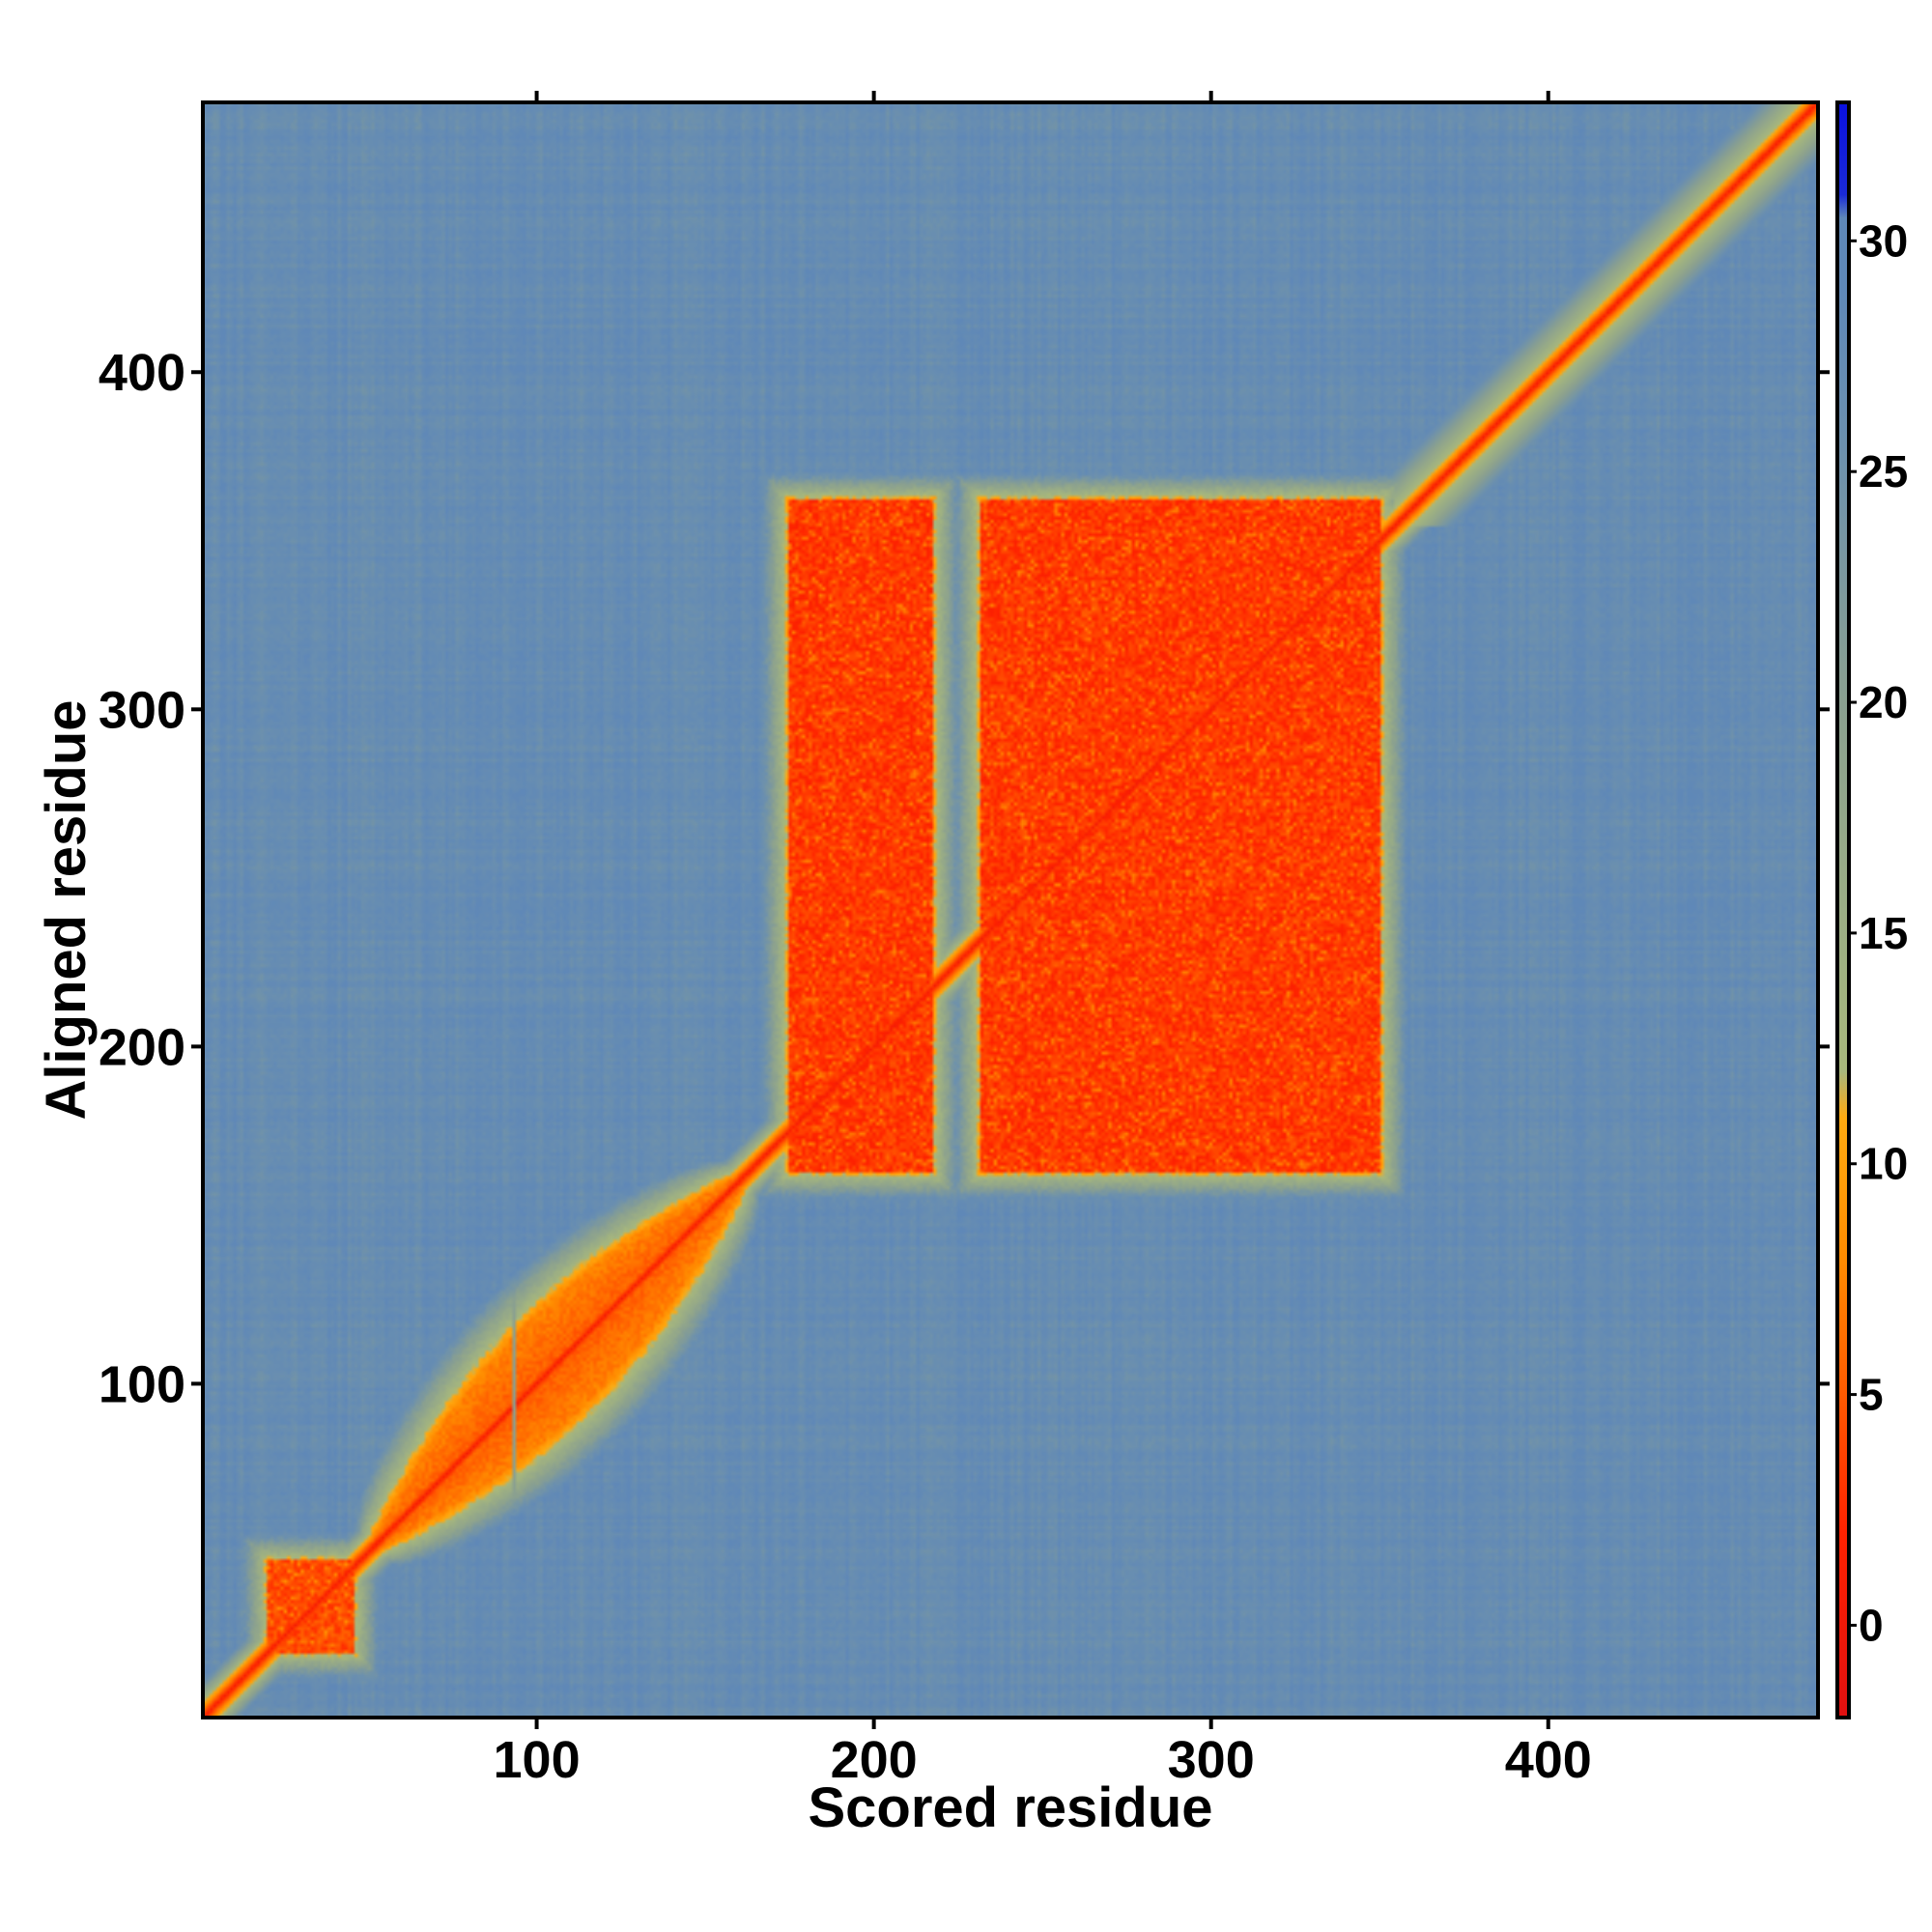 This screenshot has height=1932, width=1932. What do you see at coordinates (1211, 1760) in the screenshot?
I see `x-tick-label: 300` at bounding box center [1211, 1760].